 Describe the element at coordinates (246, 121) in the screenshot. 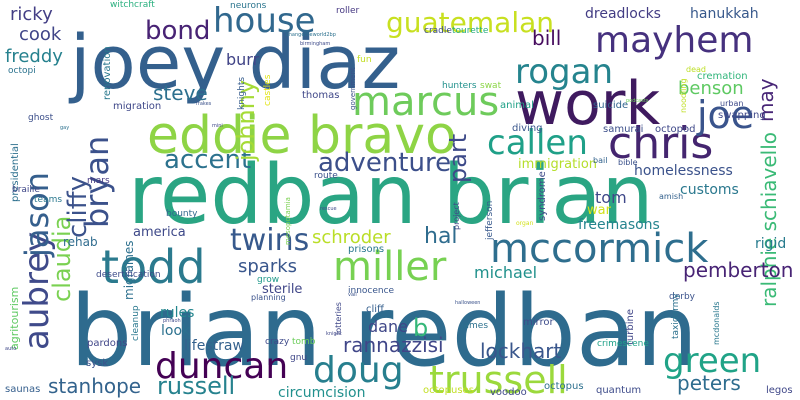

I see `word-johnny: johnny` at that location.